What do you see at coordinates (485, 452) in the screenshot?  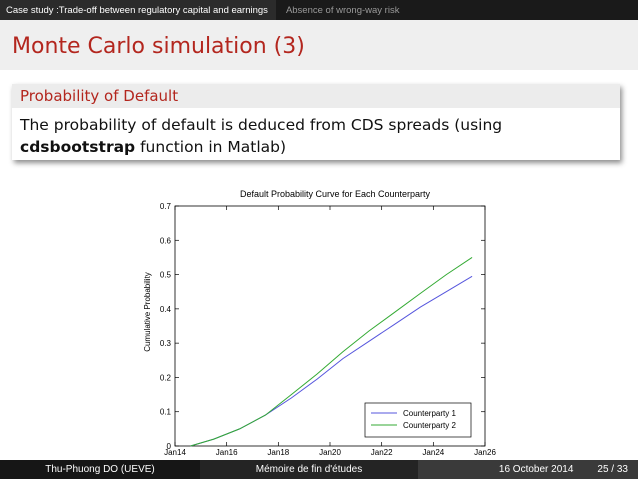 I see `x-tick-label: Jan26` at bounding box center [485, 452].